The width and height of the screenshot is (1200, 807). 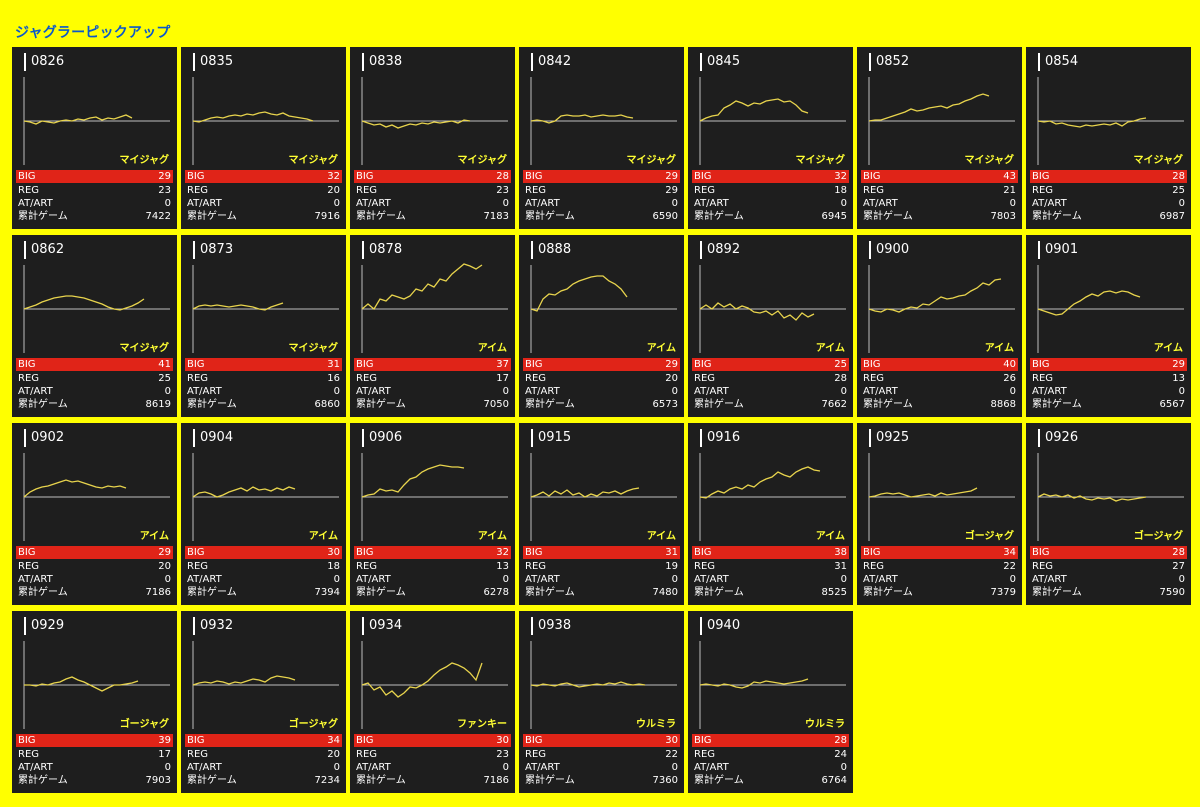 I want to click on total-games-row-value: 6590, so click(x=665, y=216).